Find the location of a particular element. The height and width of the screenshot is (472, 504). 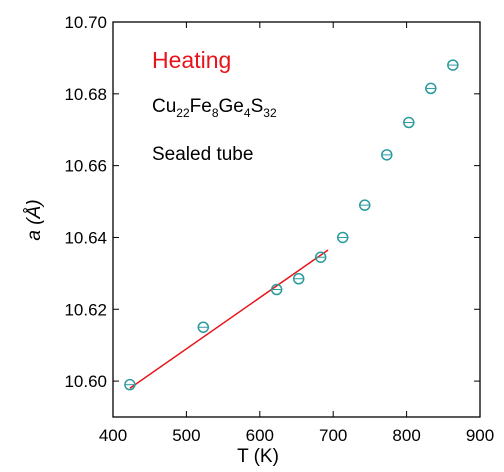

y-tick-label: 10.62 is located at coordinates (85, 309).